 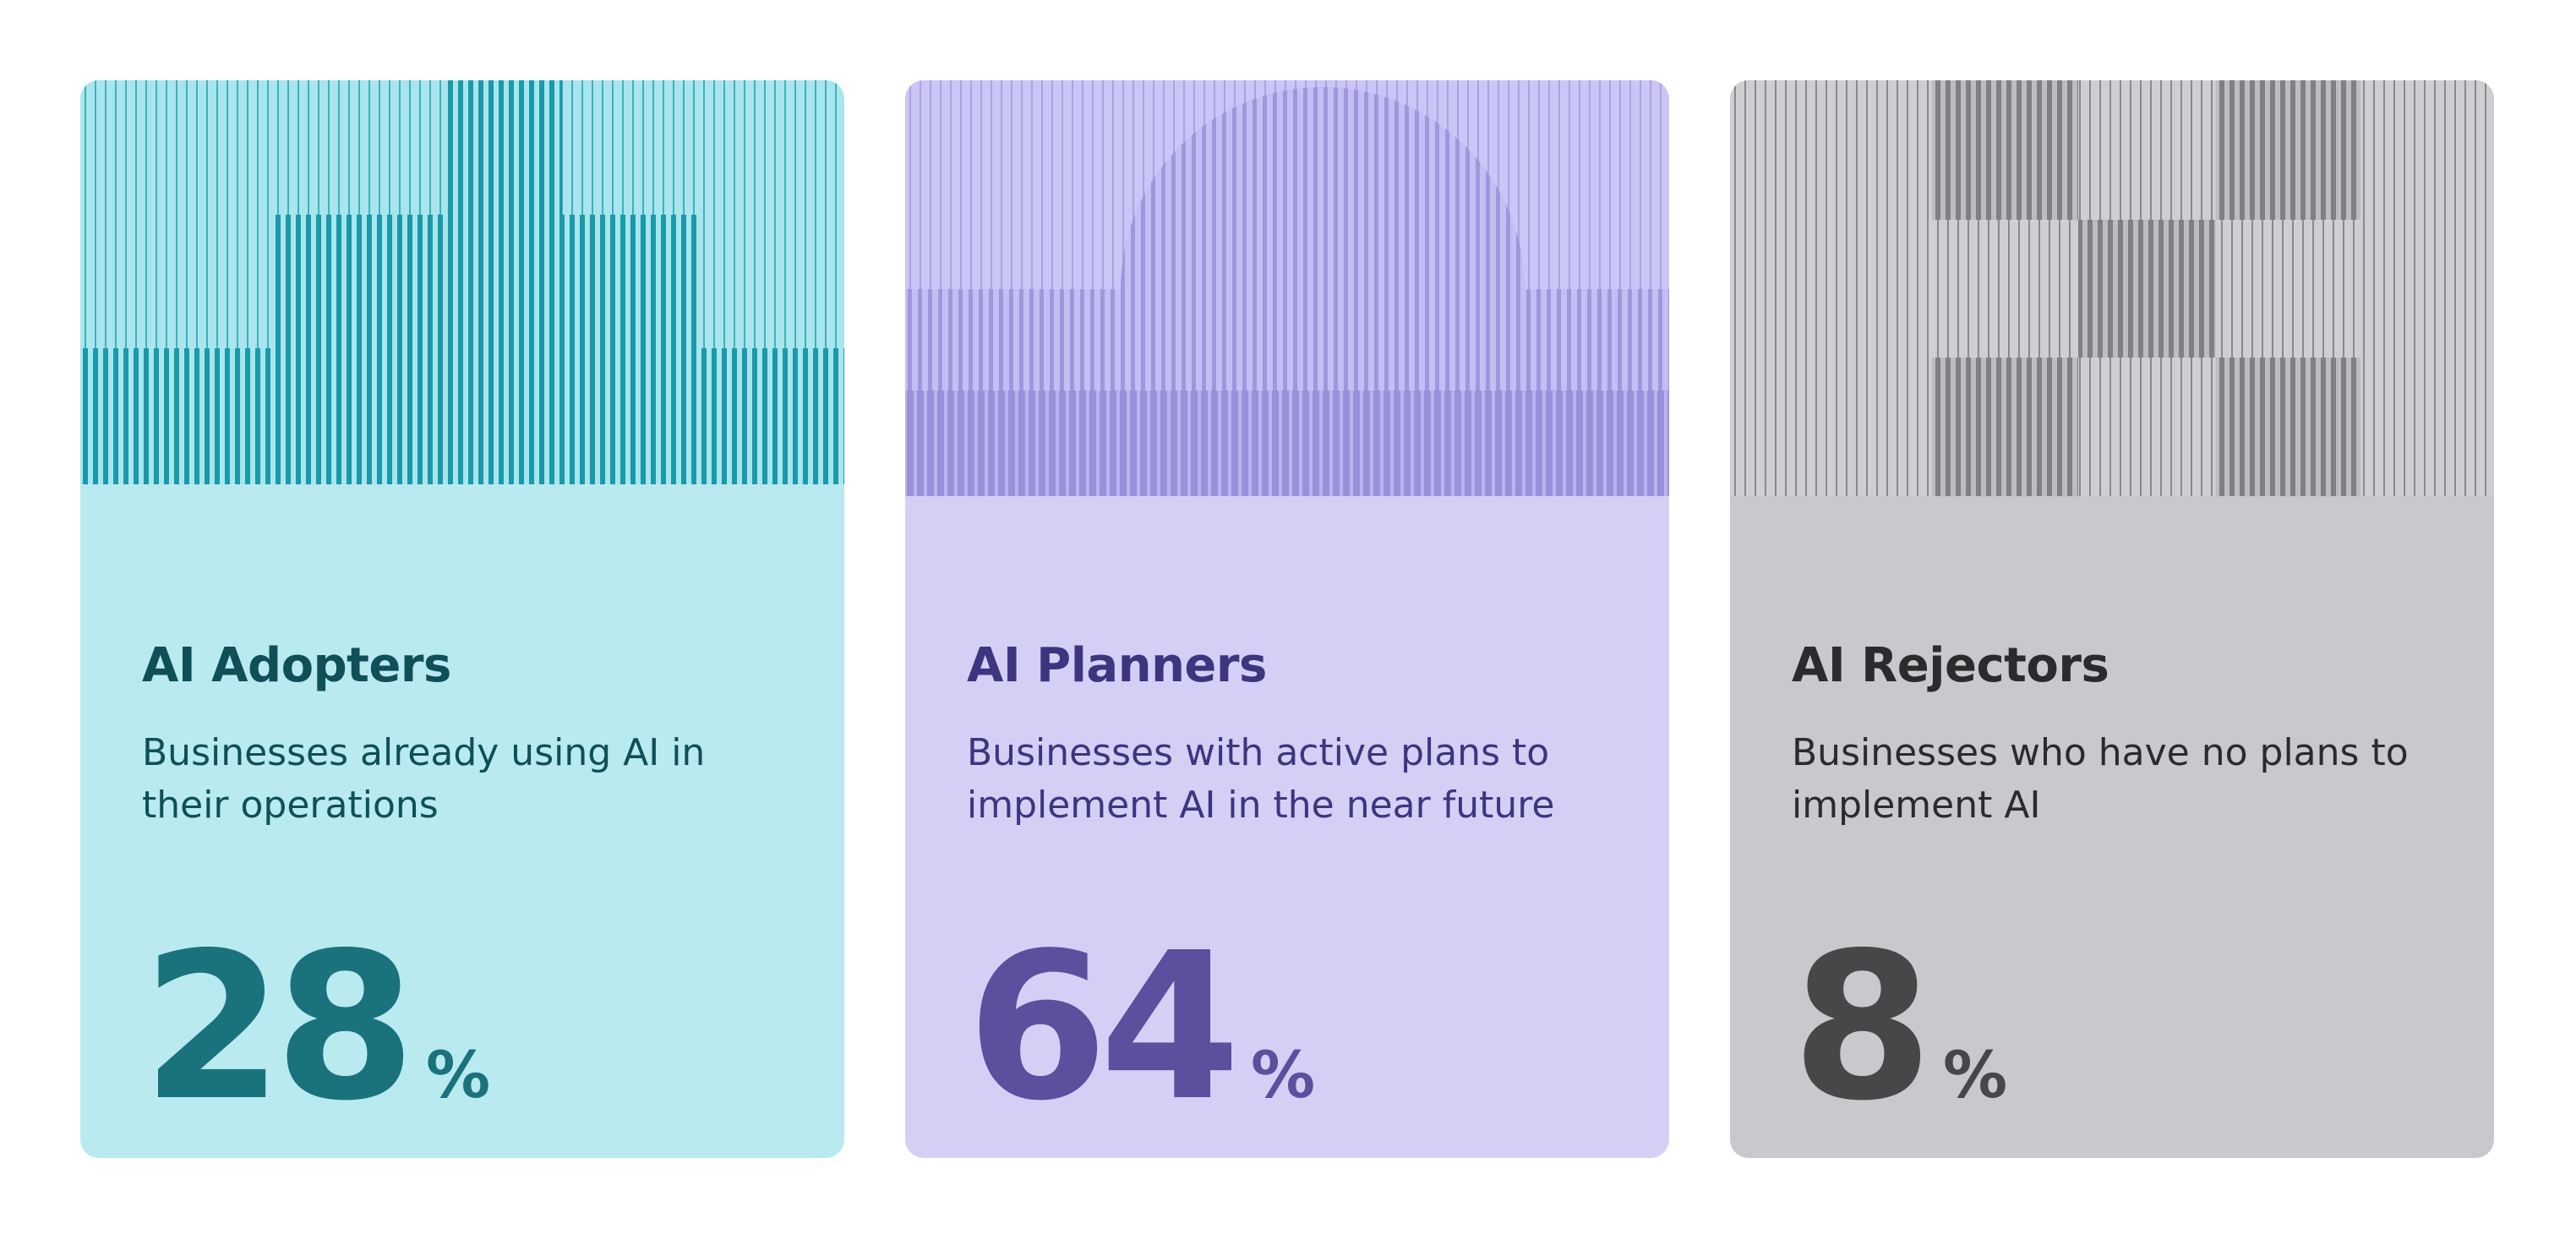 I want to click on stat-value: 8, so click(x=1862, y=1027).